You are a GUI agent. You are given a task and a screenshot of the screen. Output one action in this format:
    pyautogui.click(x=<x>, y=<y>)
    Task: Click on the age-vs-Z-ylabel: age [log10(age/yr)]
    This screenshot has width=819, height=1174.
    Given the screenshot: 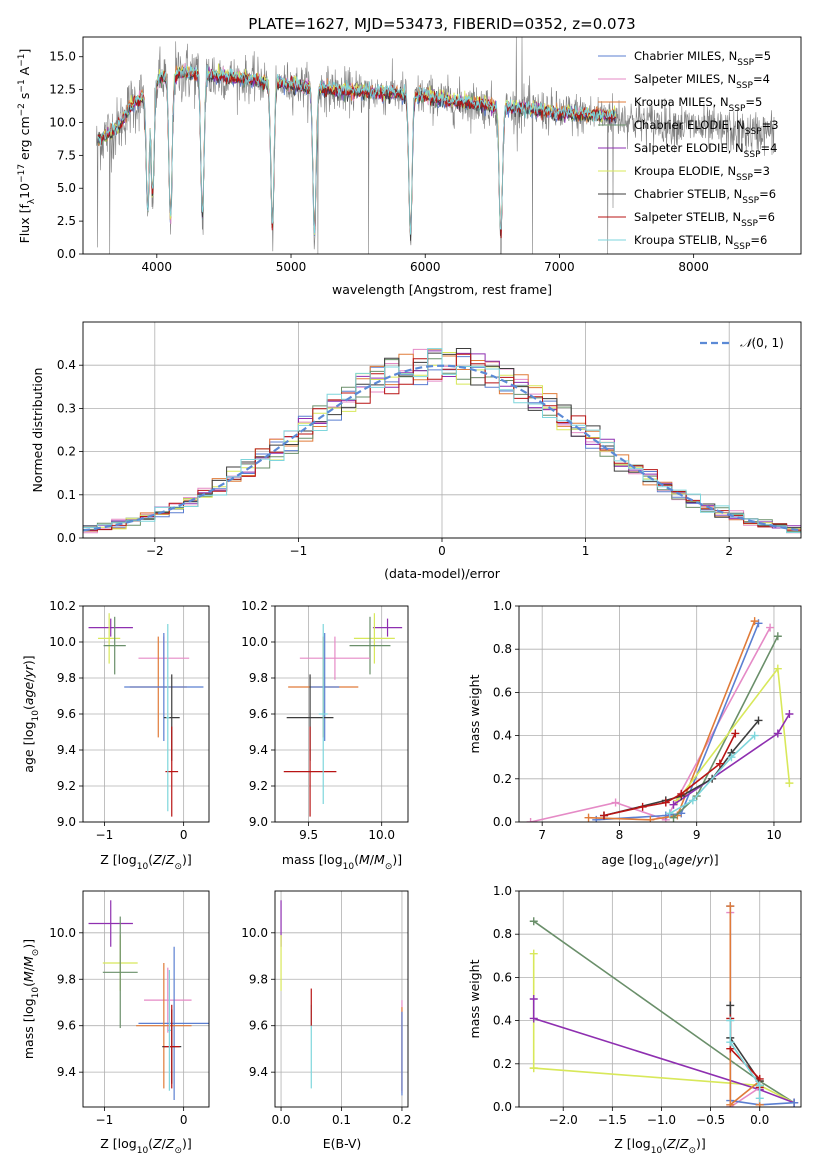 What is the action you would take?
    pyautogui.click(x=31, y=713)
    